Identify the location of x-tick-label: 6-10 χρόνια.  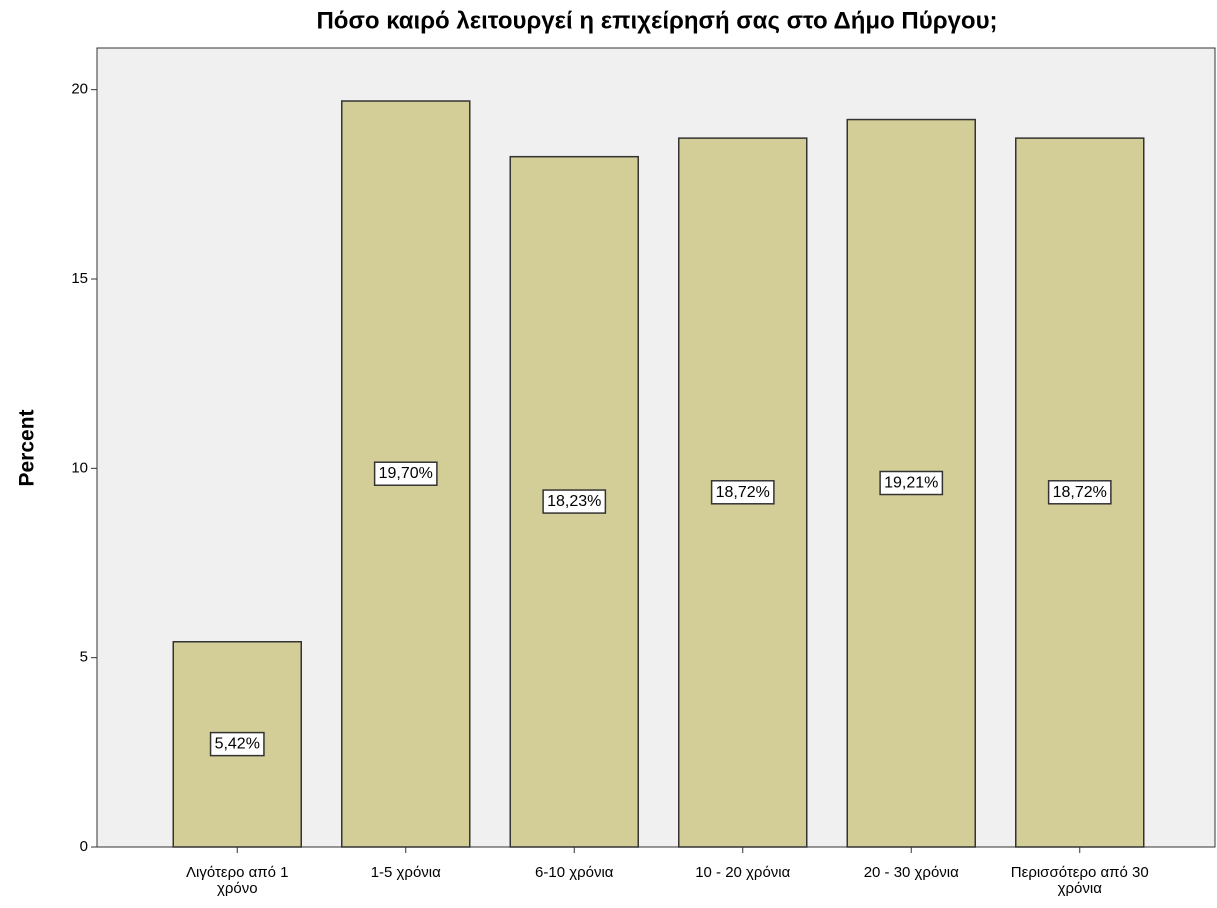
(574, 872).